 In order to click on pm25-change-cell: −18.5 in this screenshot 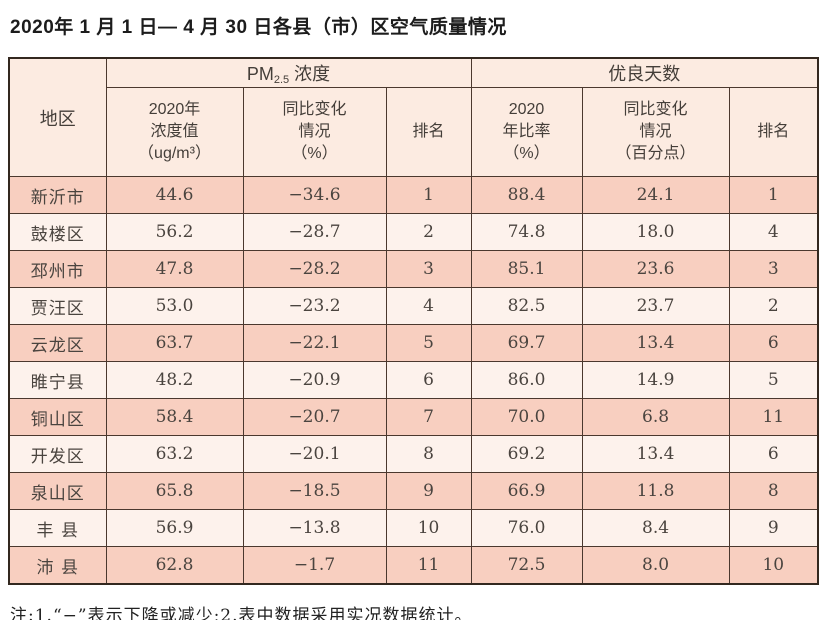, I will do `click(314, 491)`.